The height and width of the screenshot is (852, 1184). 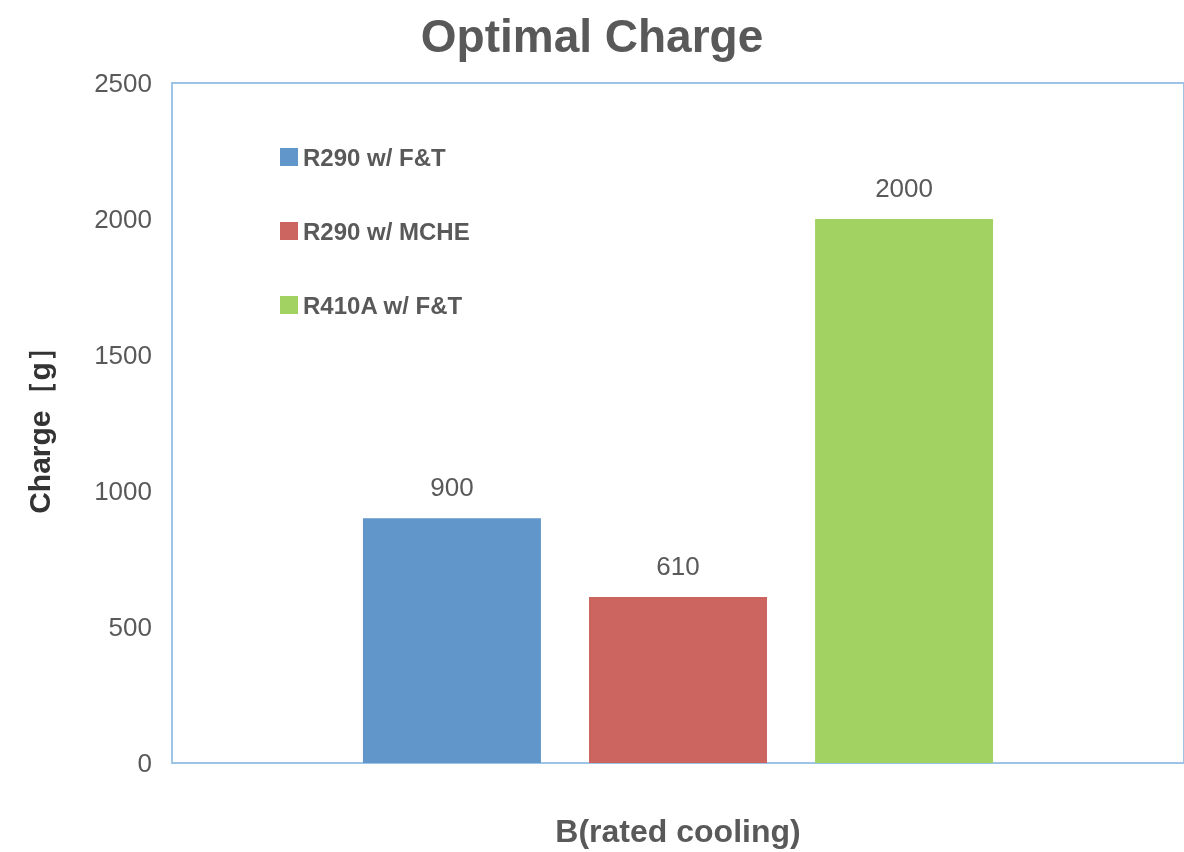 What do you see at coordinates (375, 157) in the screenshot?
I see `legend-label: R290 w/ F&T` at bounding box center [375, 157].